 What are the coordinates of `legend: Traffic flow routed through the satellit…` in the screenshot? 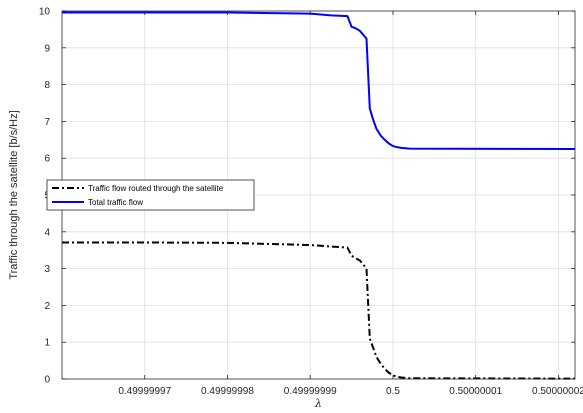 It's located at (150, 195).